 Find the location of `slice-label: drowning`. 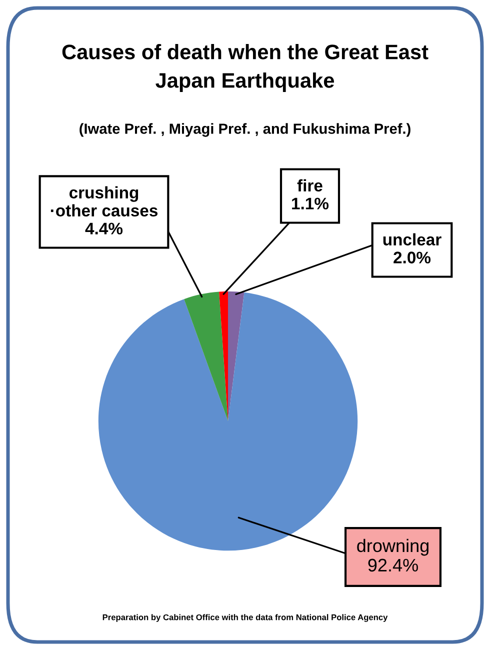

slice-label: drowning is located at coordinates (392, 547).